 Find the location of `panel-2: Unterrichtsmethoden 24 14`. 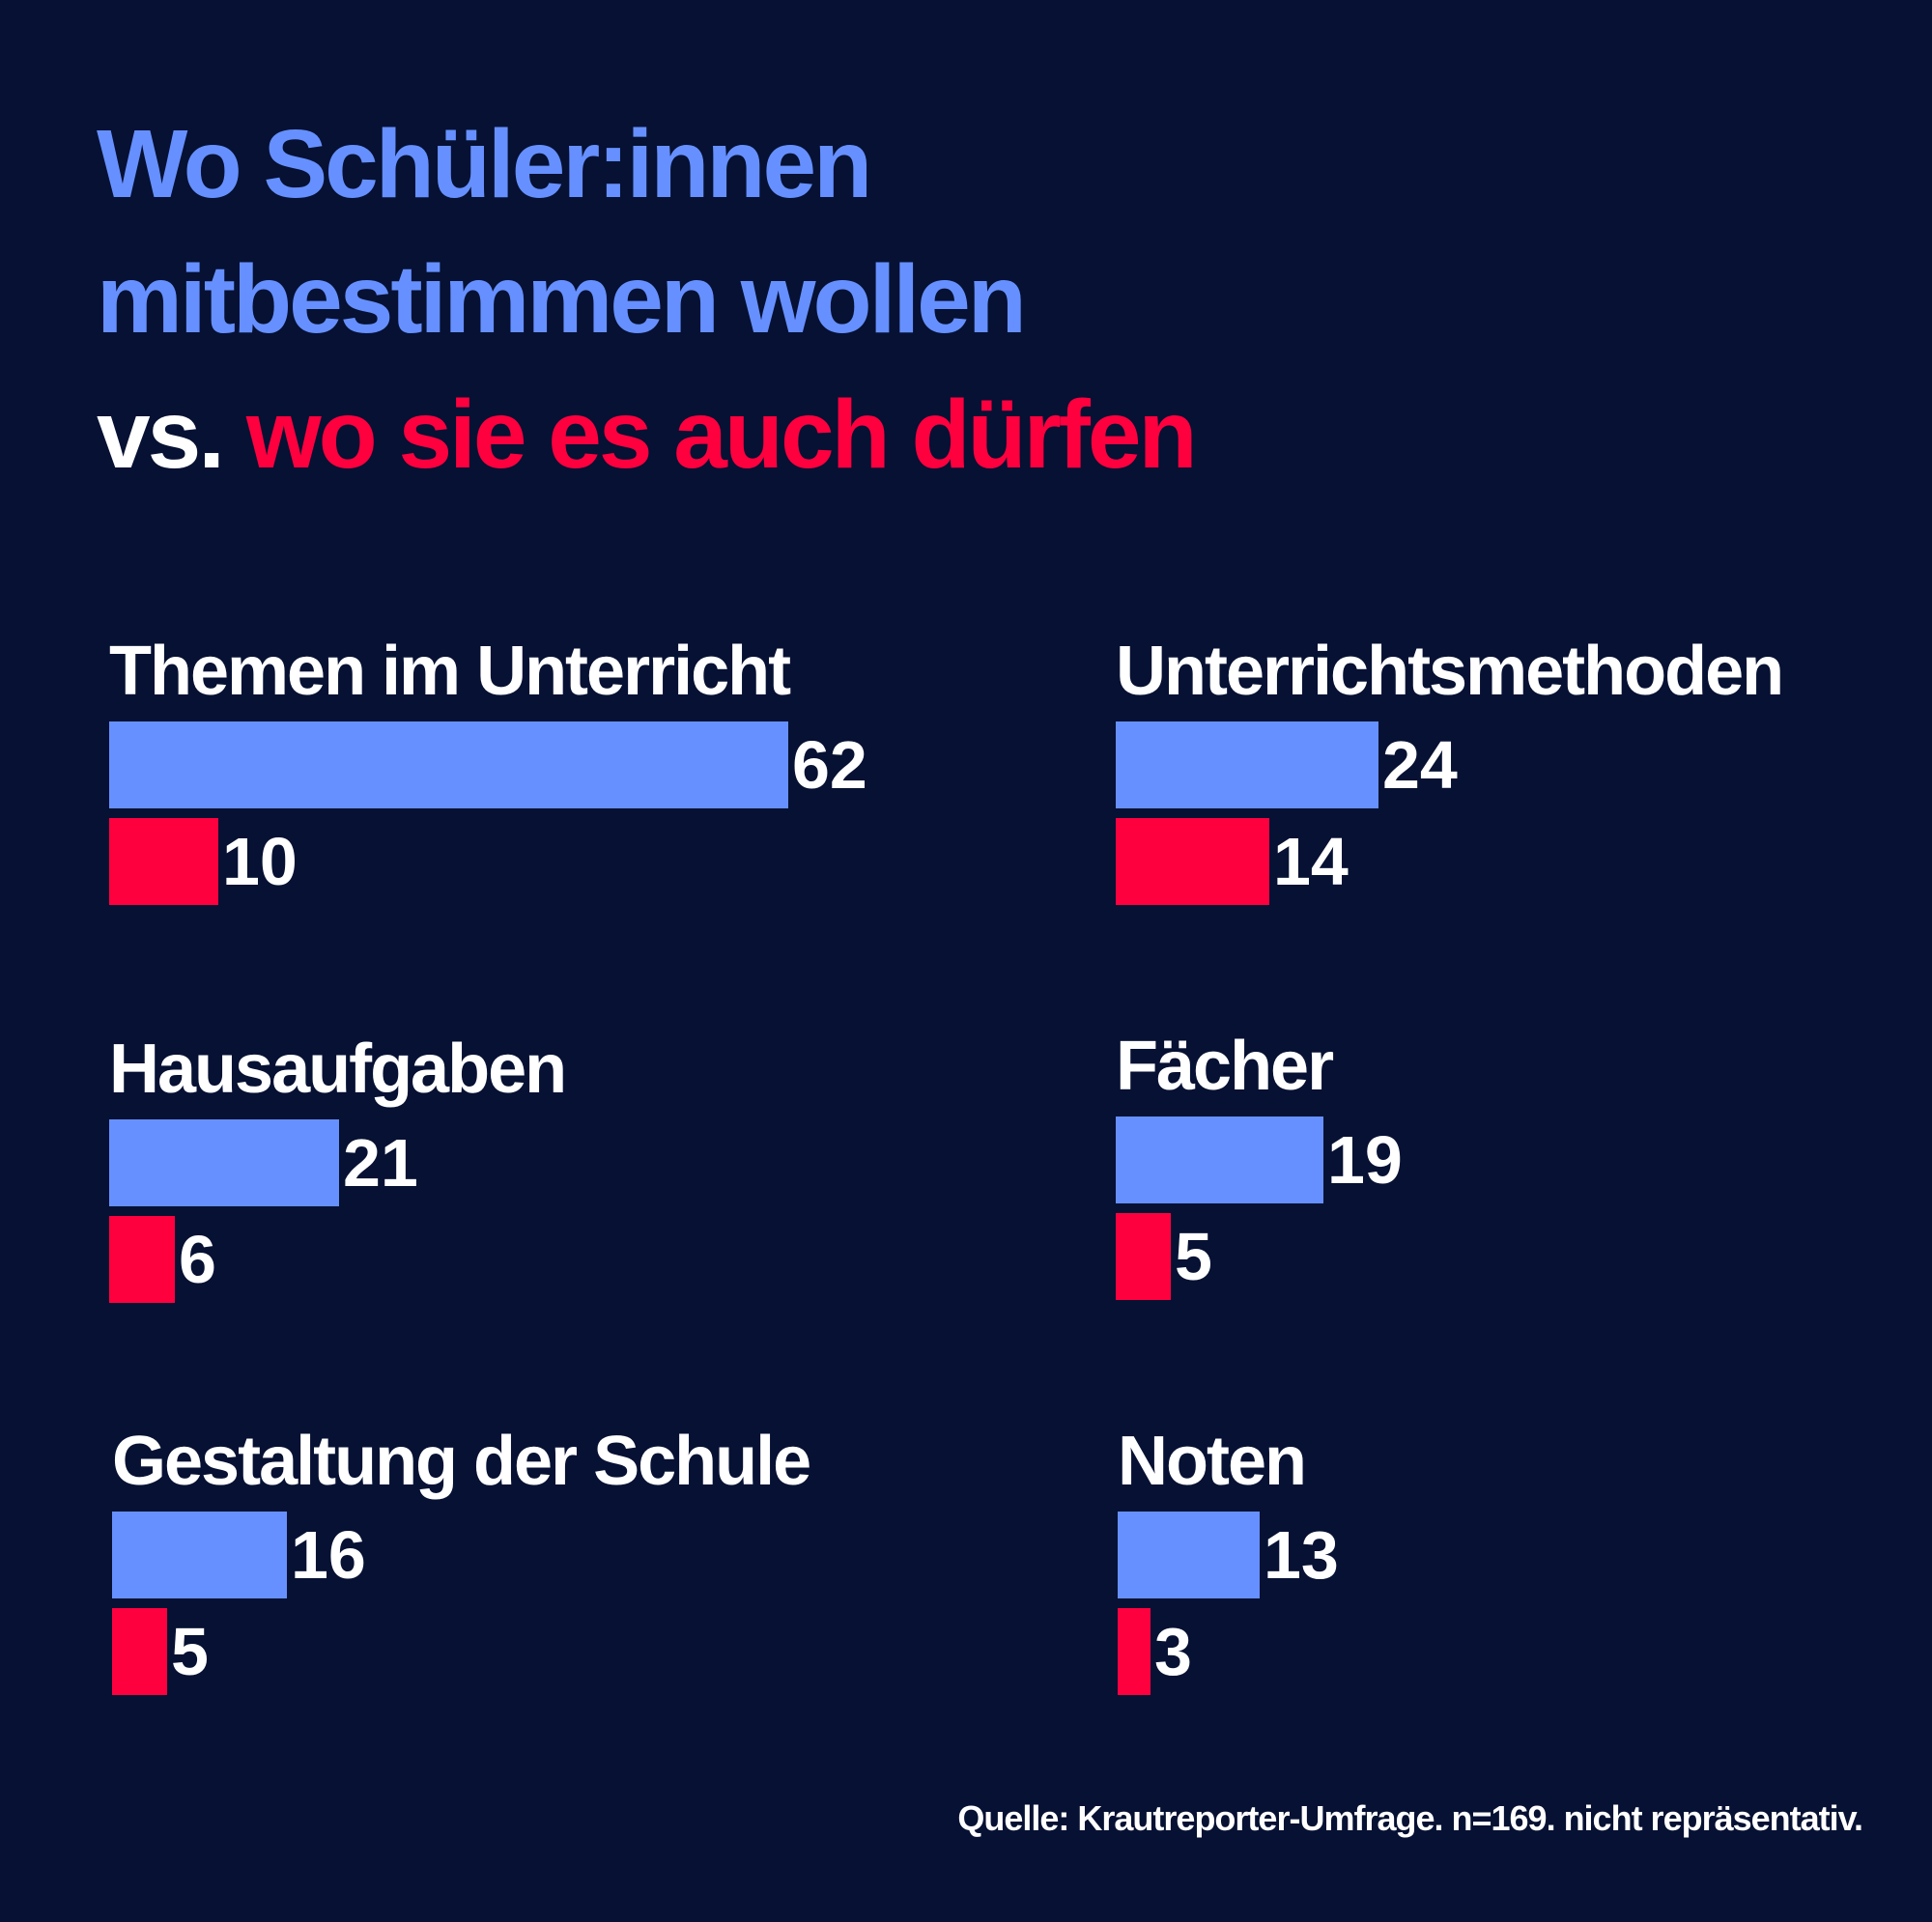

panel-2: Unterrichtsmethoden 24 14 is located at coordinates (1524, 777).